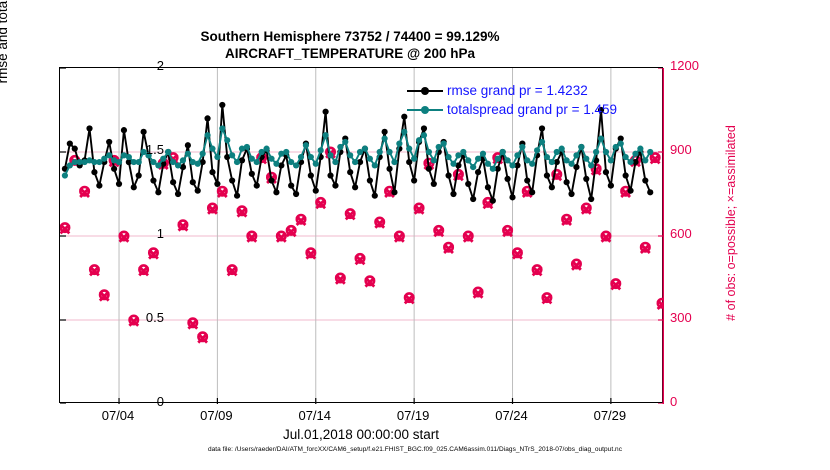 Image resolution: width=830 pixels, height=470 pixels. What do you see at coordinates (681, 149) in the screenshot?
I see `y-right-tick-label: 900` at bounding box center [681, 149].